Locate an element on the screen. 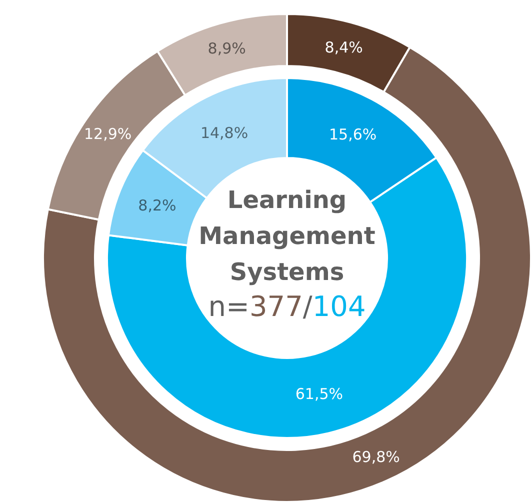  data-label: 12,9% is located at coordinates (108, 133).